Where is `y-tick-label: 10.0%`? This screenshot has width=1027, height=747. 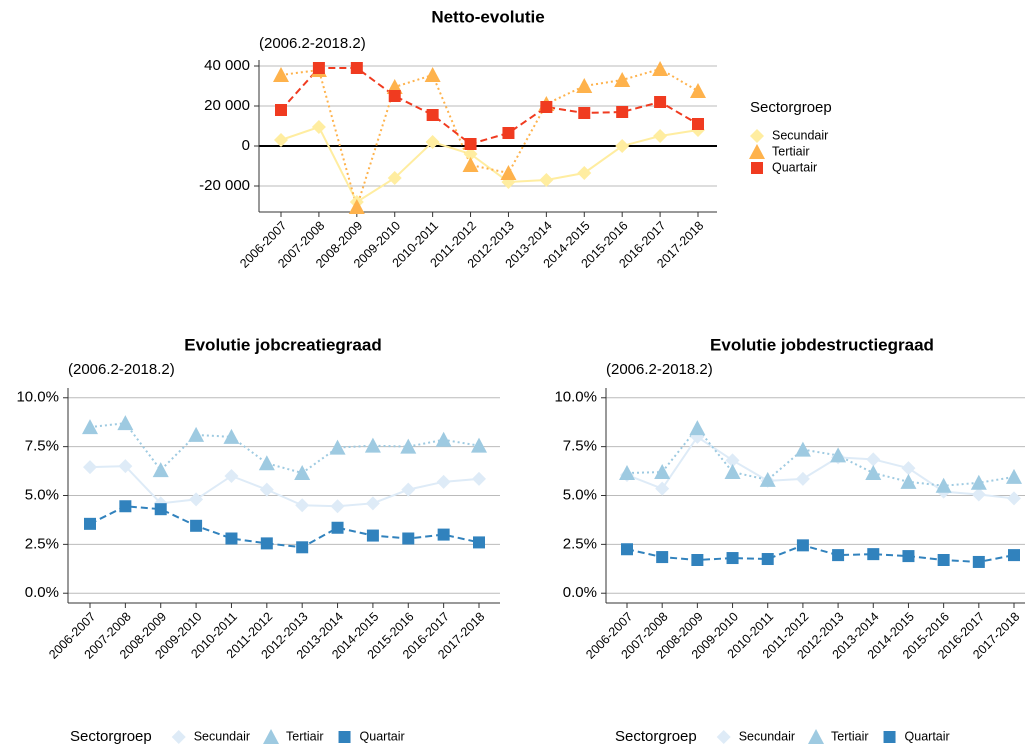 y-tick-label: 10.0% is located at coordinates (37, 397).